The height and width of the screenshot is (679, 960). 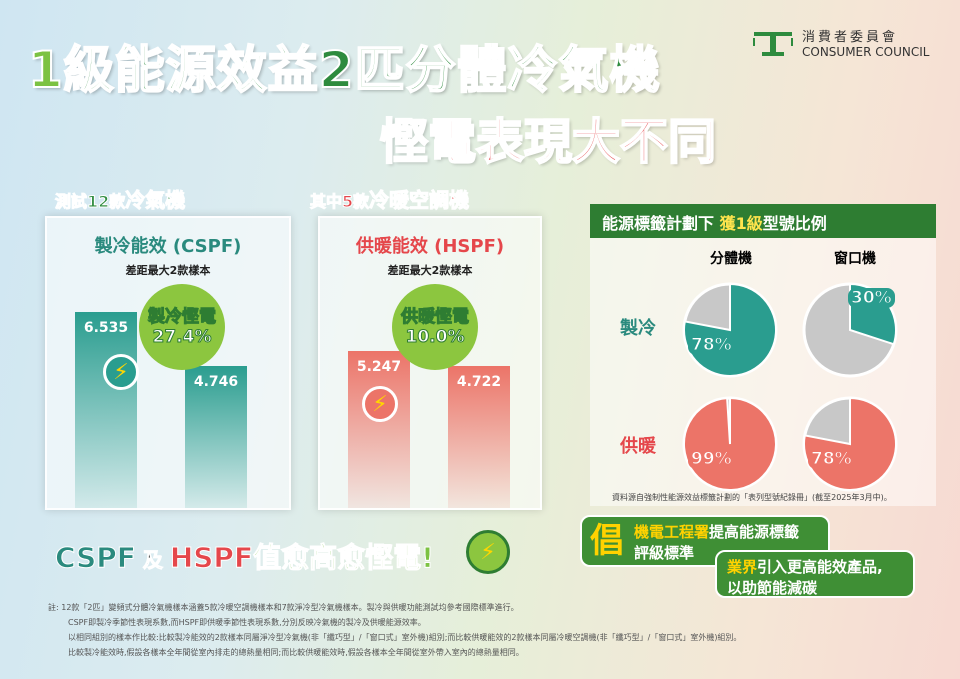 What do you see at coordinates (245, 558) in the screenshot?
I see `slogan: CSPF 及 HSPF值愈高愈慳電!` at bounding box center [245, 558].